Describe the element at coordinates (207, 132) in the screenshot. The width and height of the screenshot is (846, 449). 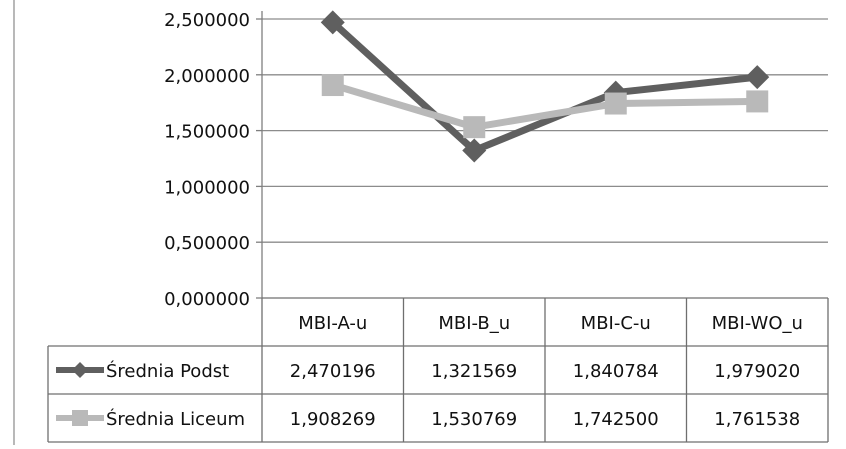
I see `y-tick-label: 1,500000` at that location.